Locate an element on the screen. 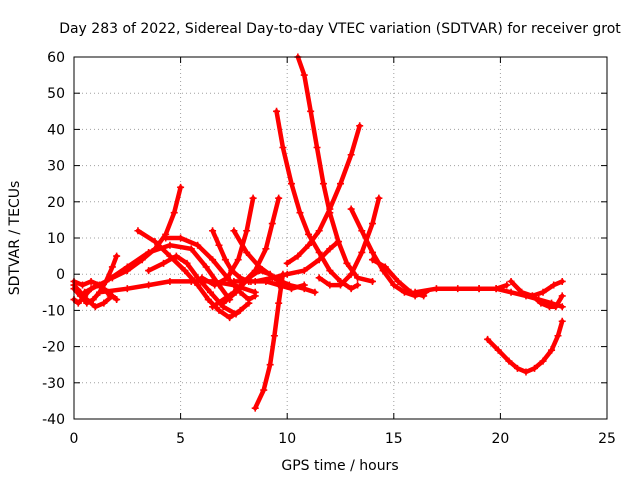 The image size is (640, 480). x-tick-label: 0 is located at coordinates (74, 439).